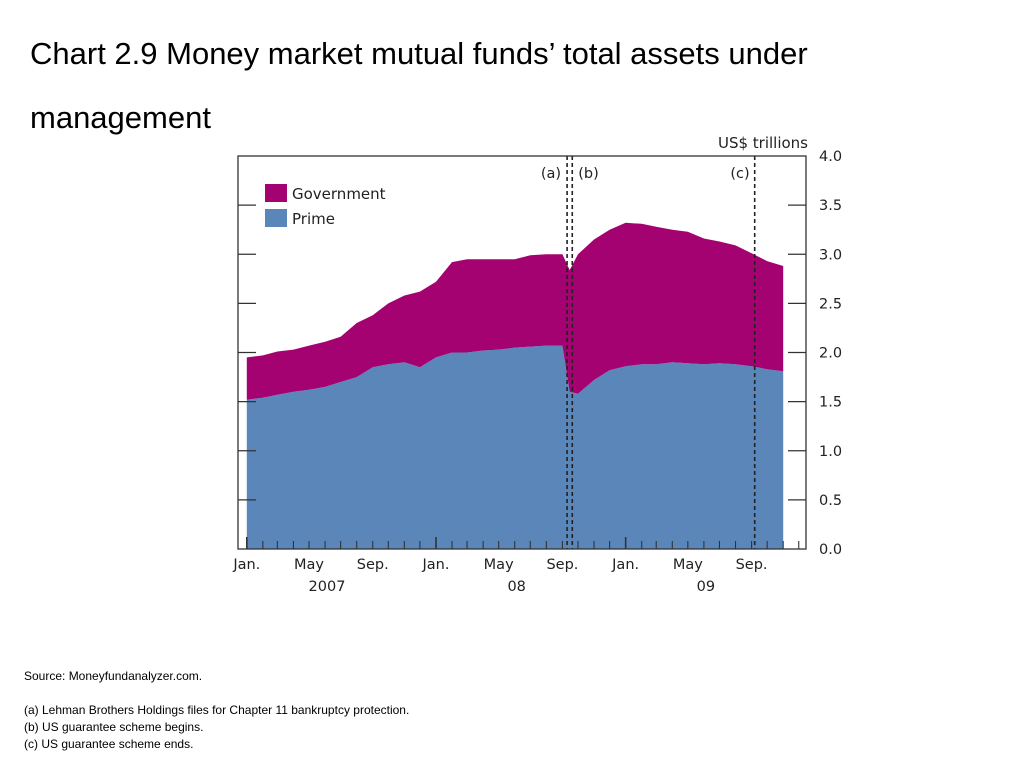 The width and height of the screenshot is (1024, 768). I want to click on legend-label-prime: Prime, so click(313, 219).